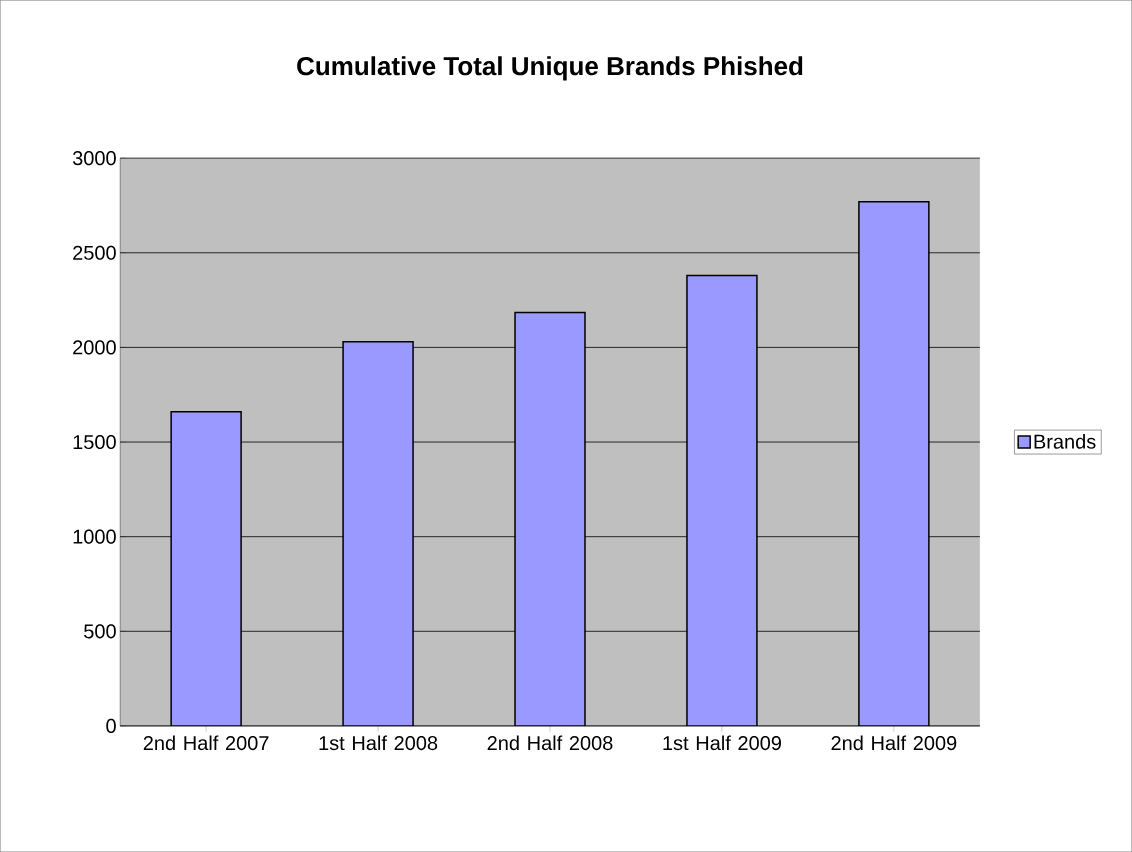  Describe the element at coordinates (94, 442) in the screenshot. I see `y-tick-label: 1500` at that location.